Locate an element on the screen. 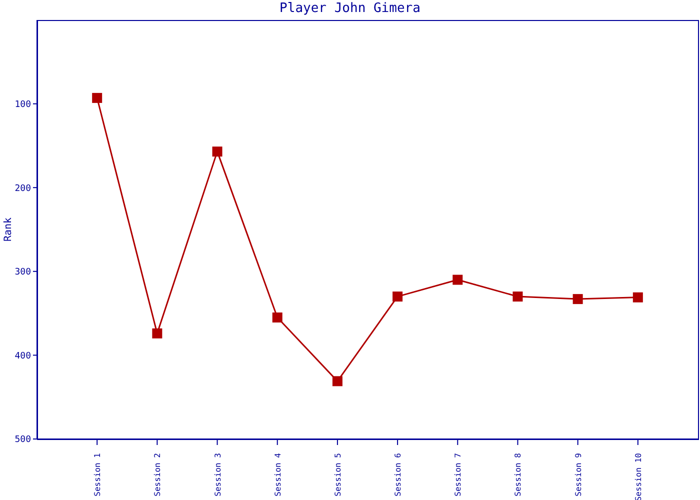 The height and width of the screenshot is (500, 700). x-tick-label: Session 3 is located at coordinates (217, 474).